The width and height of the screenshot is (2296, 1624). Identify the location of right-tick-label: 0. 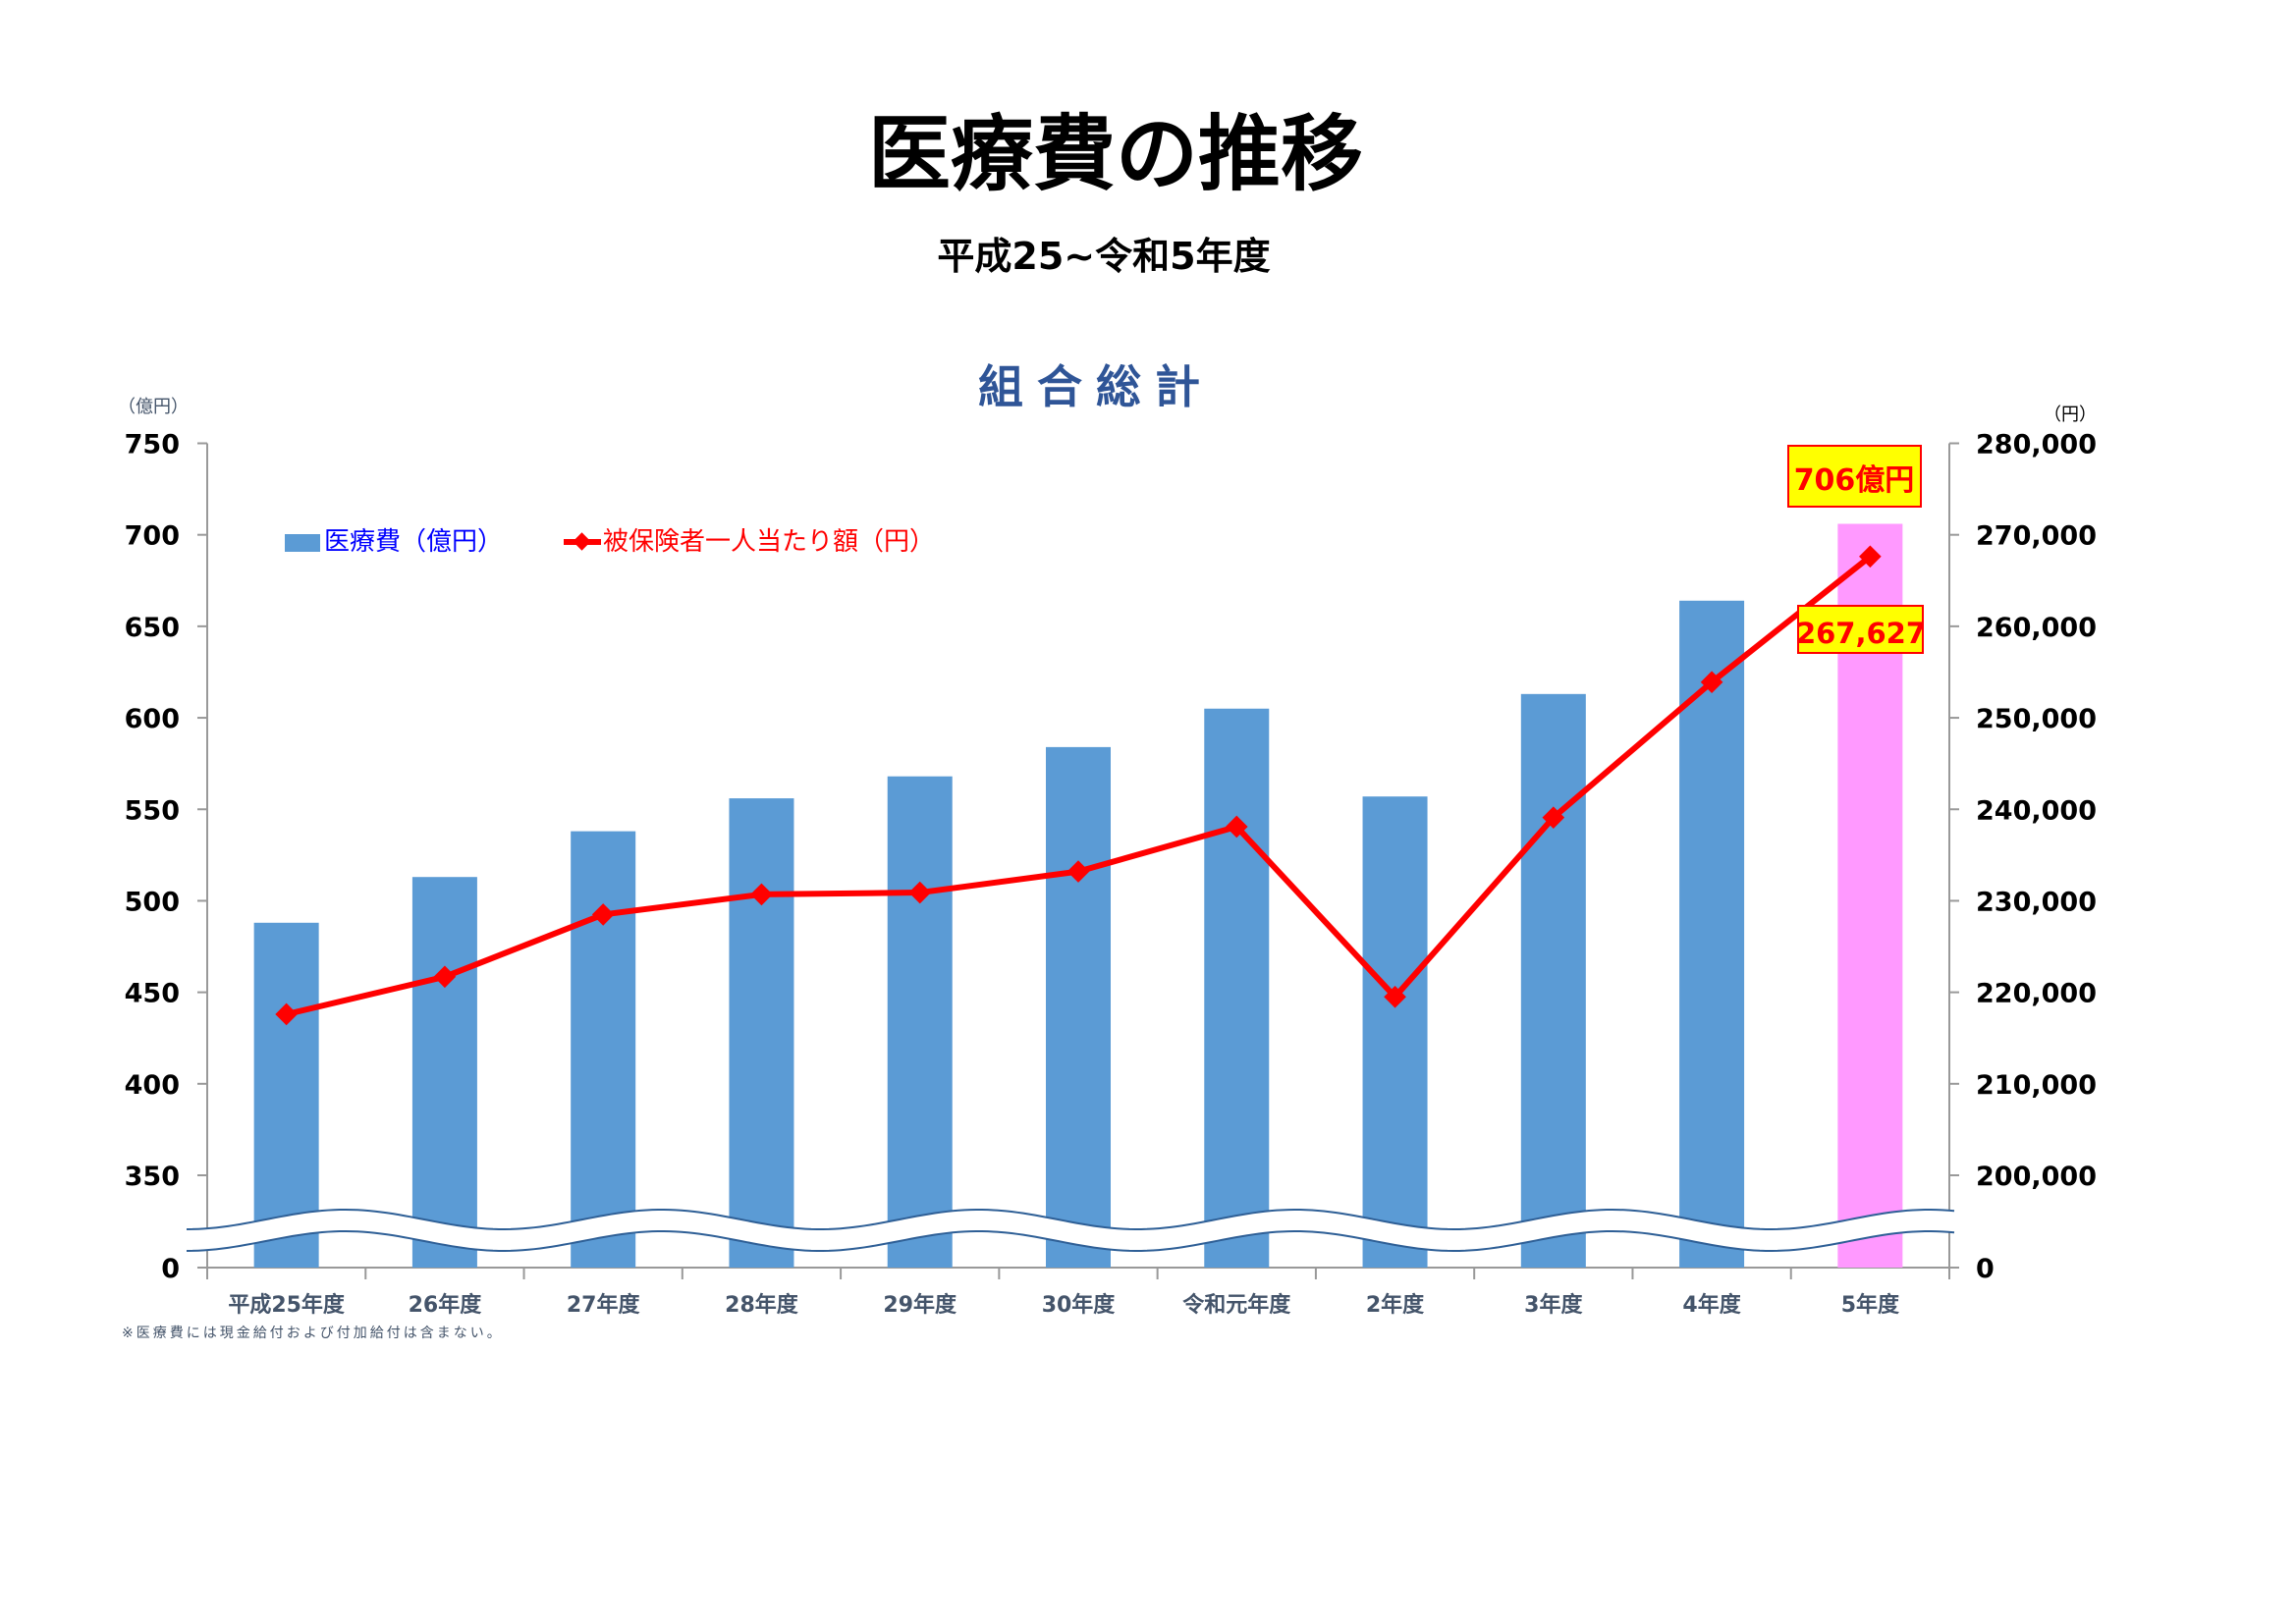
(1985, 1269).